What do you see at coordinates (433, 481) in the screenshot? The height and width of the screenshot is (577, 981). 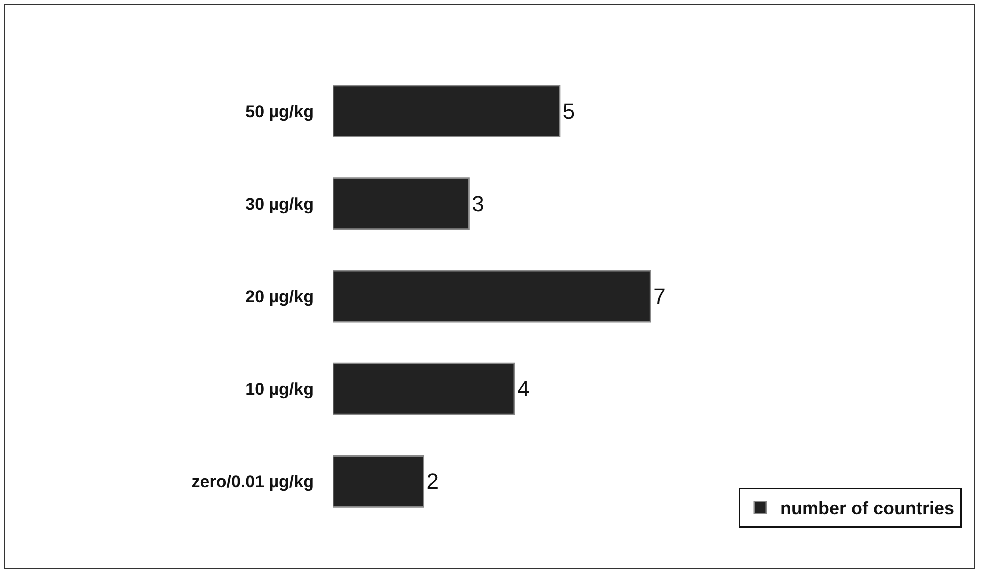 I see `data-label: 2` at bounding box center [433, 481].